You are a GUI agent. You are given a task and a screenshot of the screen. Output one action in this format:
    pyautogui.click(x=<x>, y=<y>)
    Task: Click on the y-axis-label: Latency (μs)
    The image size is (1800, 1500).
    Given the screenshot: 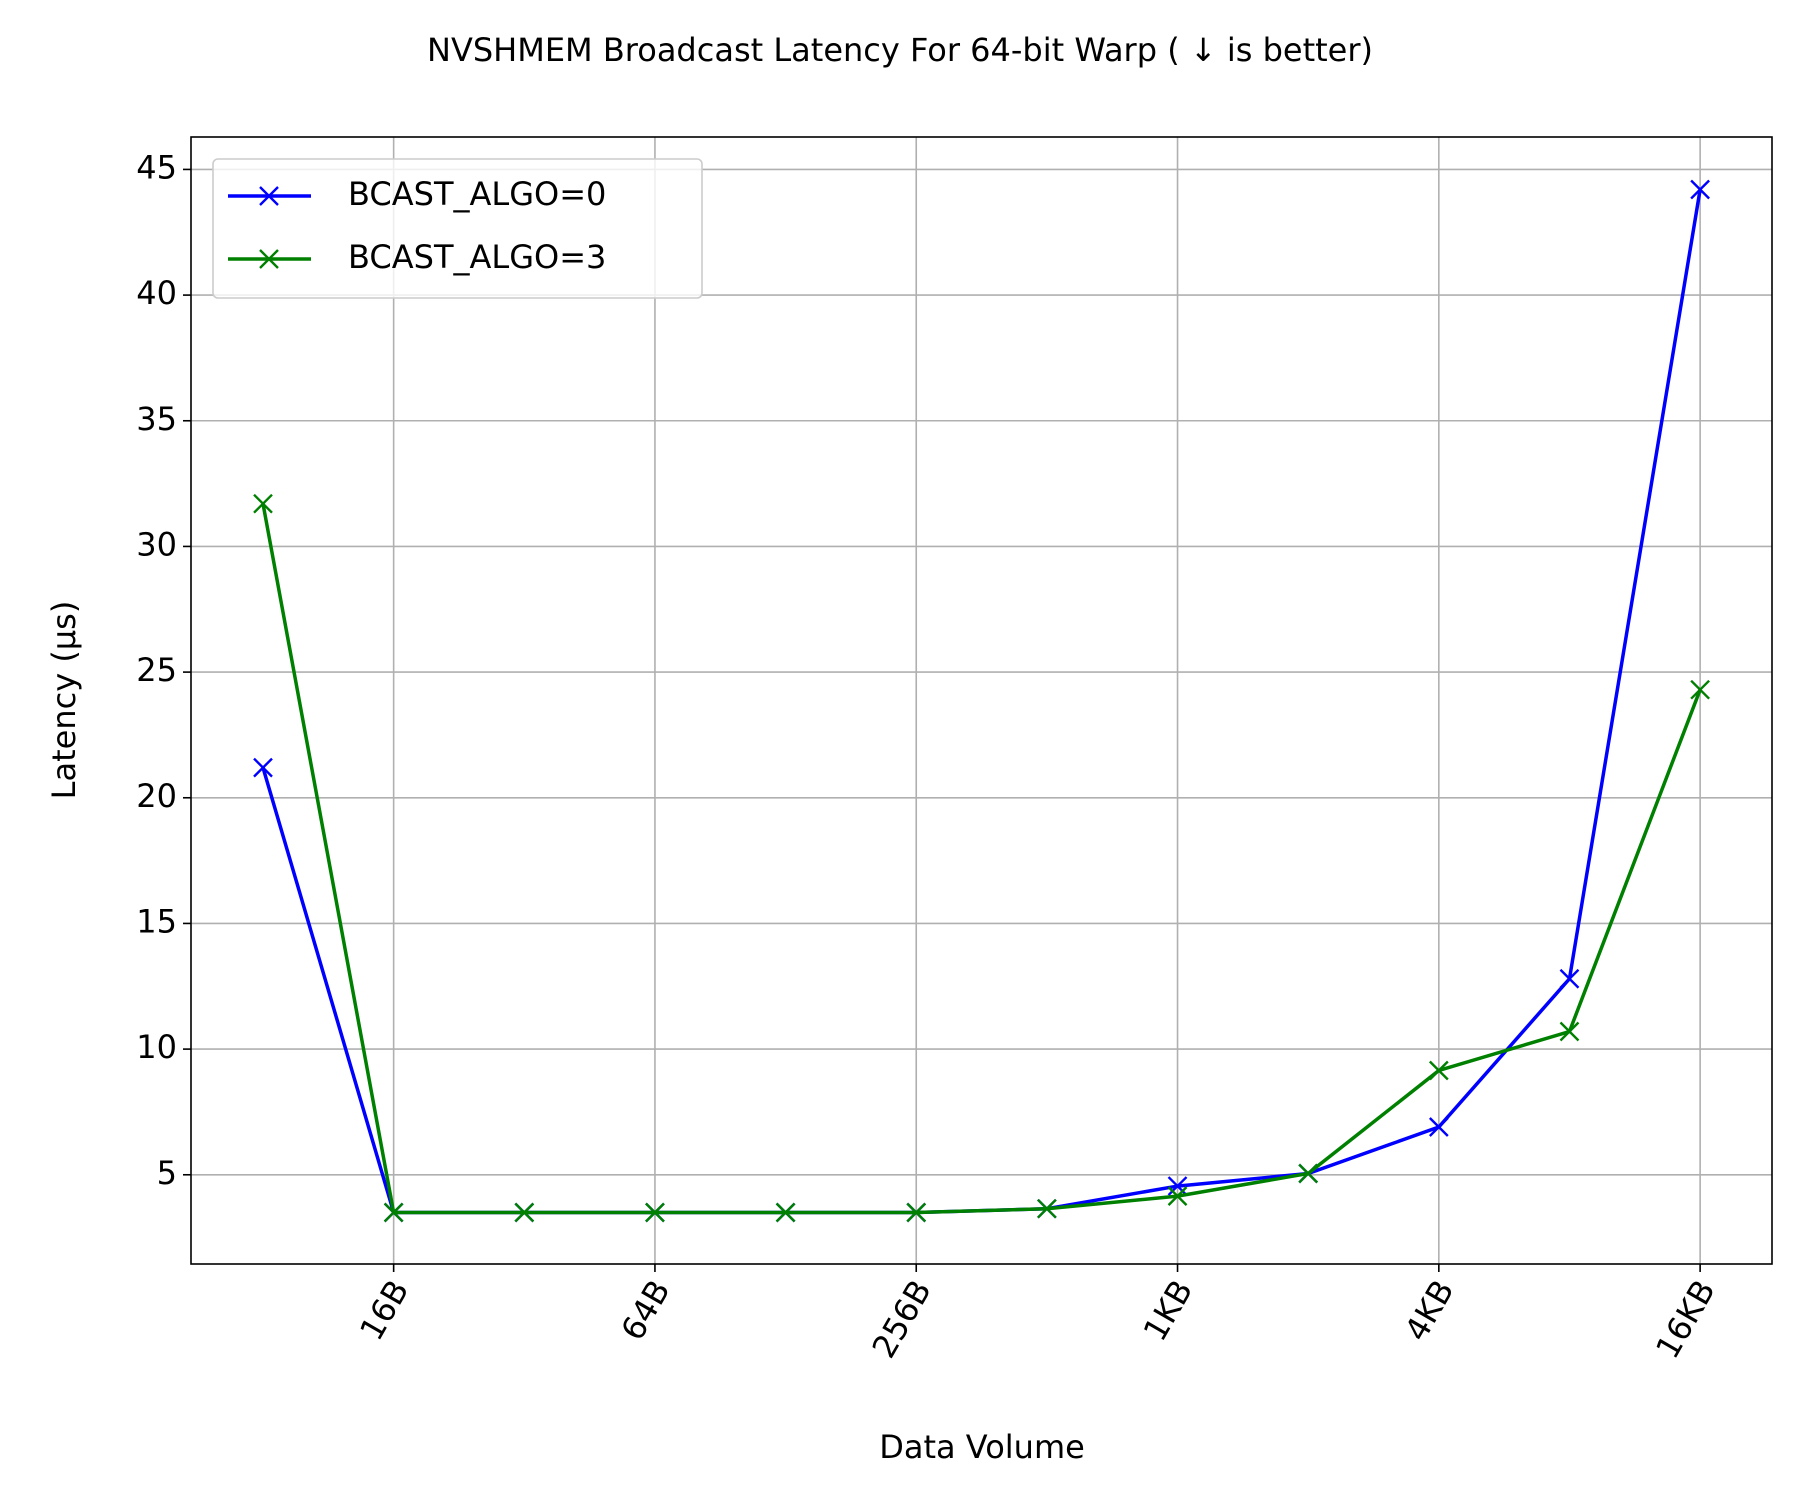 What is the action you would take?
    pyautogui.click(x=64, y=700)
    